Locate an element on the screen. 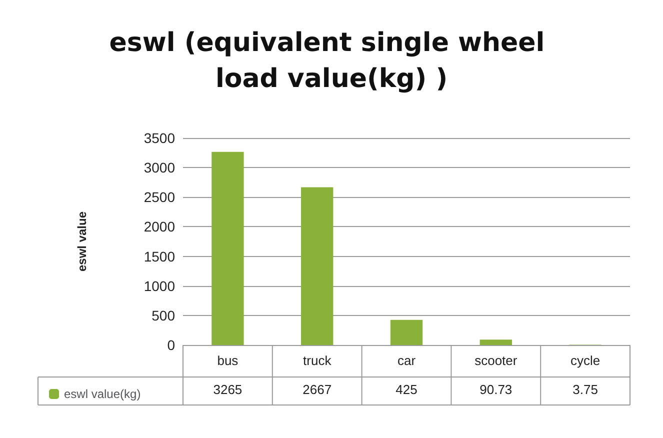 This screenshot has height=438, width=663. chart-title: eswl (equivalent single wheel load value(kg) ) is located at coordinates (331, 61).